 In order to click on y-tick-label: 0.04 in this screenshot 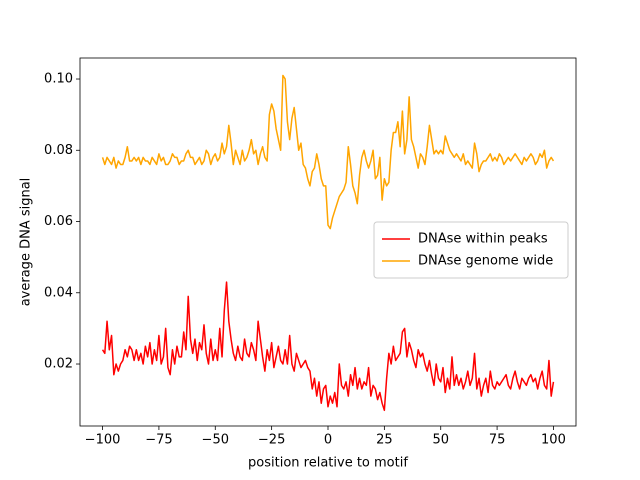, I will do `click(58, 292)`.